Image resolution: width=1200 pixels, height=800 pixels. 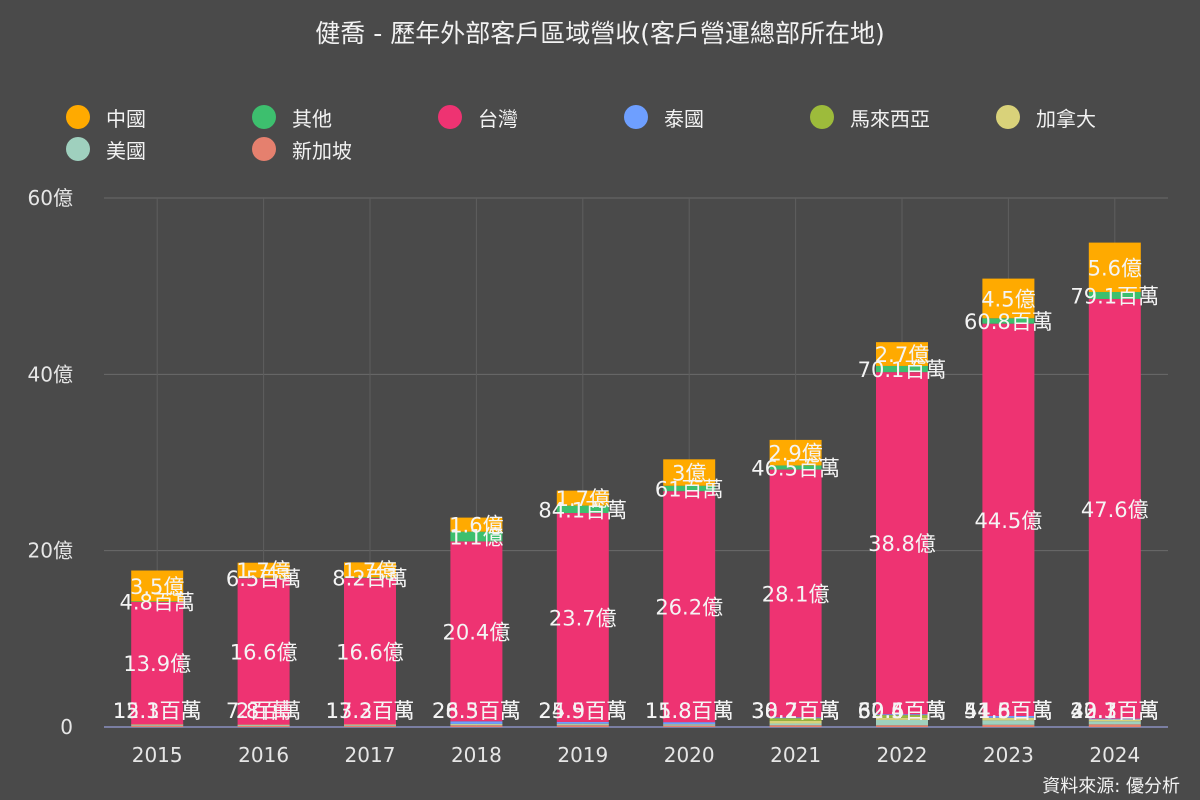 I want to click on x-tick-label: 2018, so click(x=476, y=755).